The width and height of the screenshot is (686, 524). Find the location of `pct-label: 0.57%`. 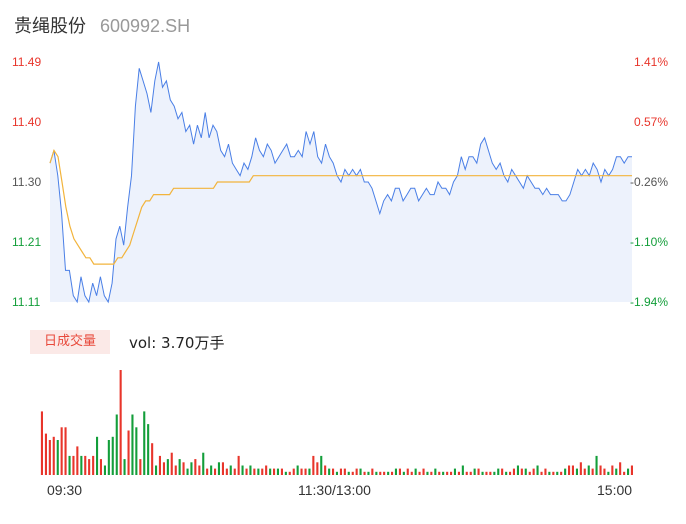

pct-label: 0.57% is located at coordinates (650, 122).